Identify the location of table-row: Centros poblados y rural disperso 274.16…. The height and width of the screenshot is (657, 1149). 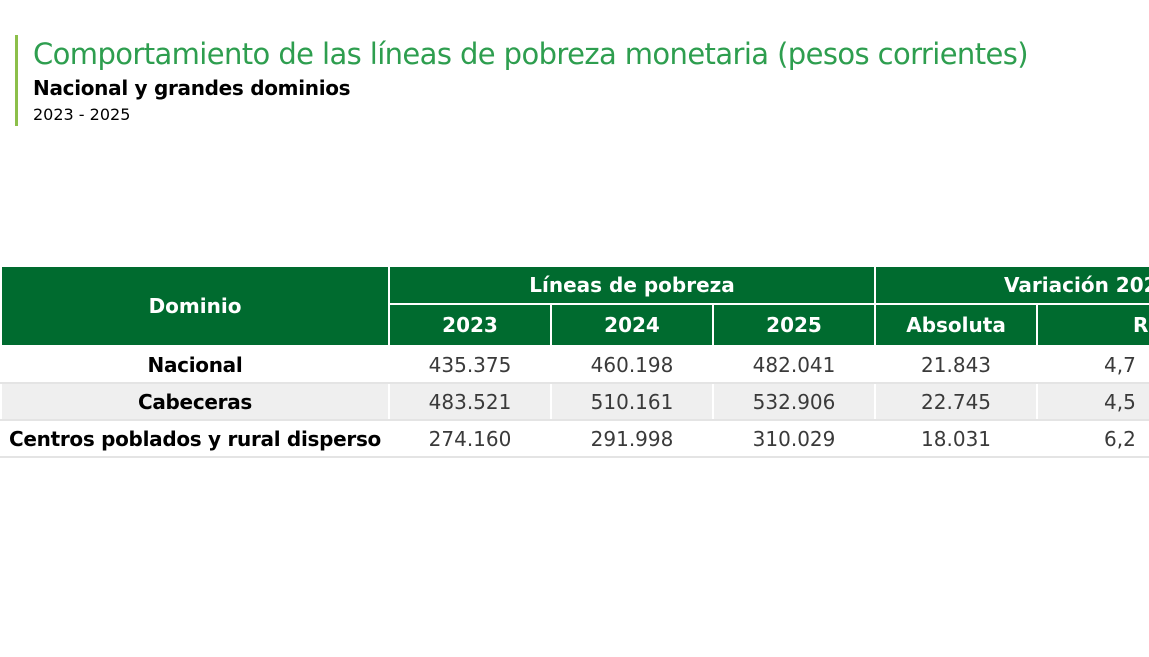
(574, 439).